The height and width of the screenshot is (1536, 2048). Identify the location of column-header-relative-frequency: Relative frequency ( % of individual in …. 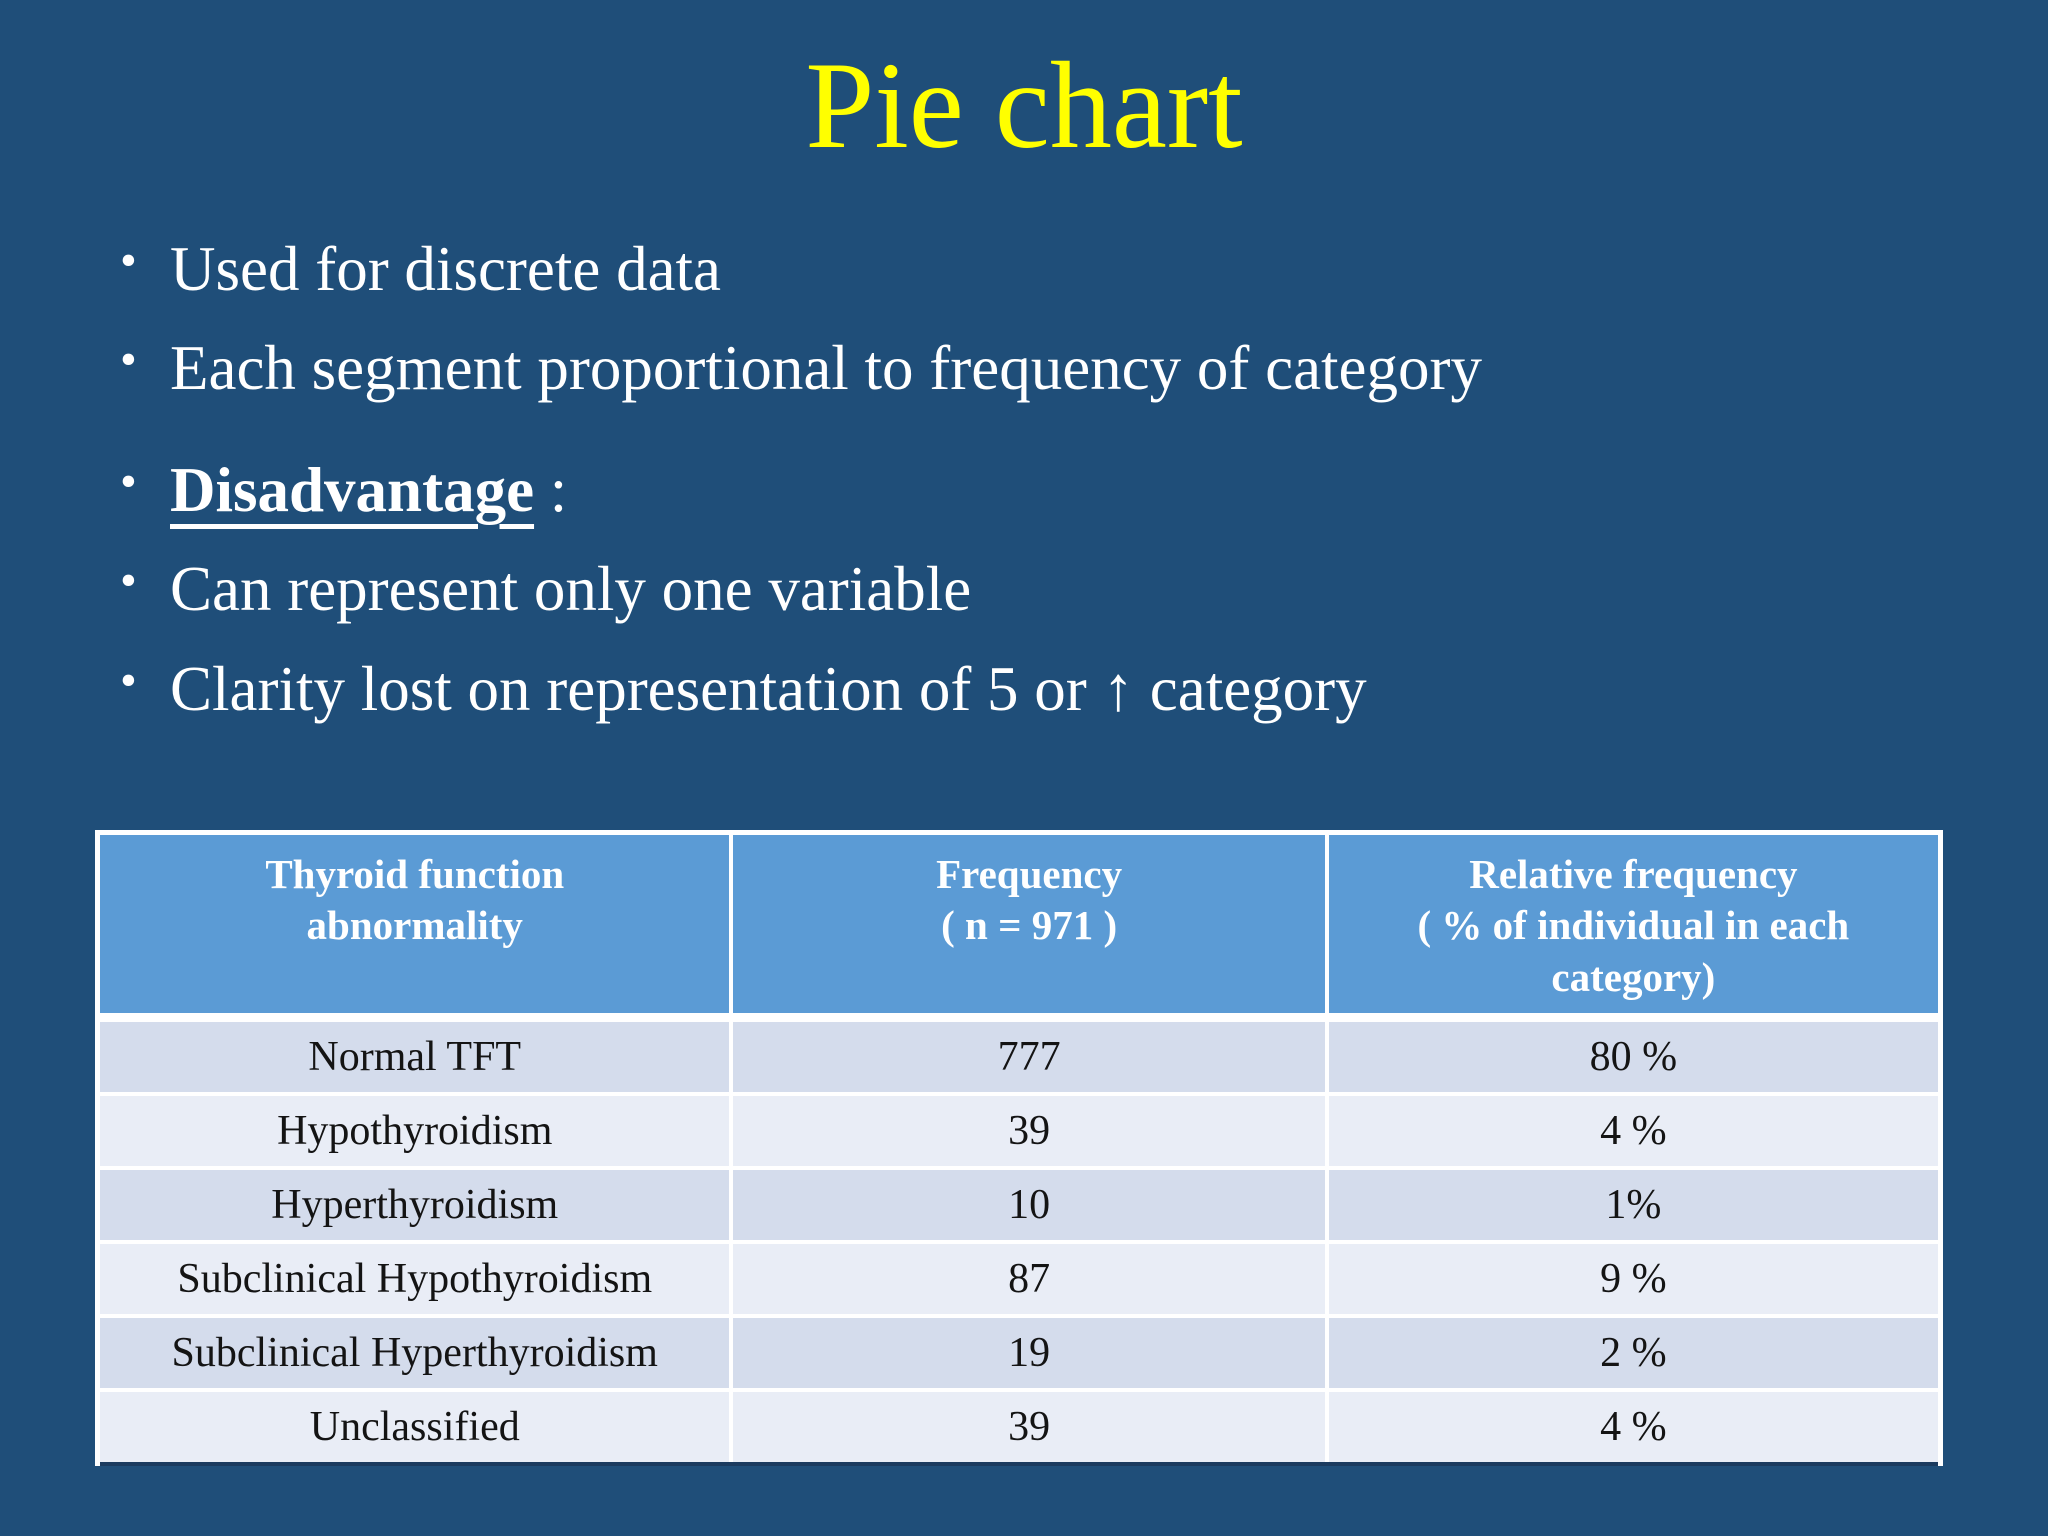
(1633, 926).